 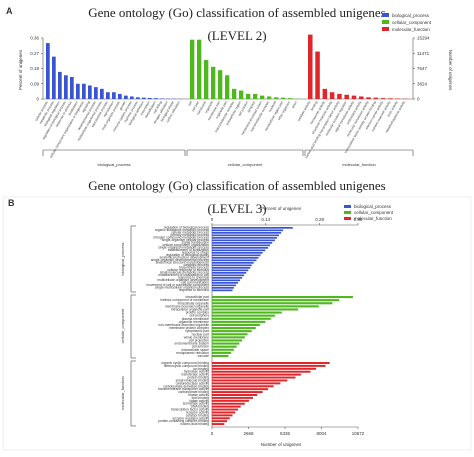 I want to click on category-label: kinase activity, so click(x=198, y=395).